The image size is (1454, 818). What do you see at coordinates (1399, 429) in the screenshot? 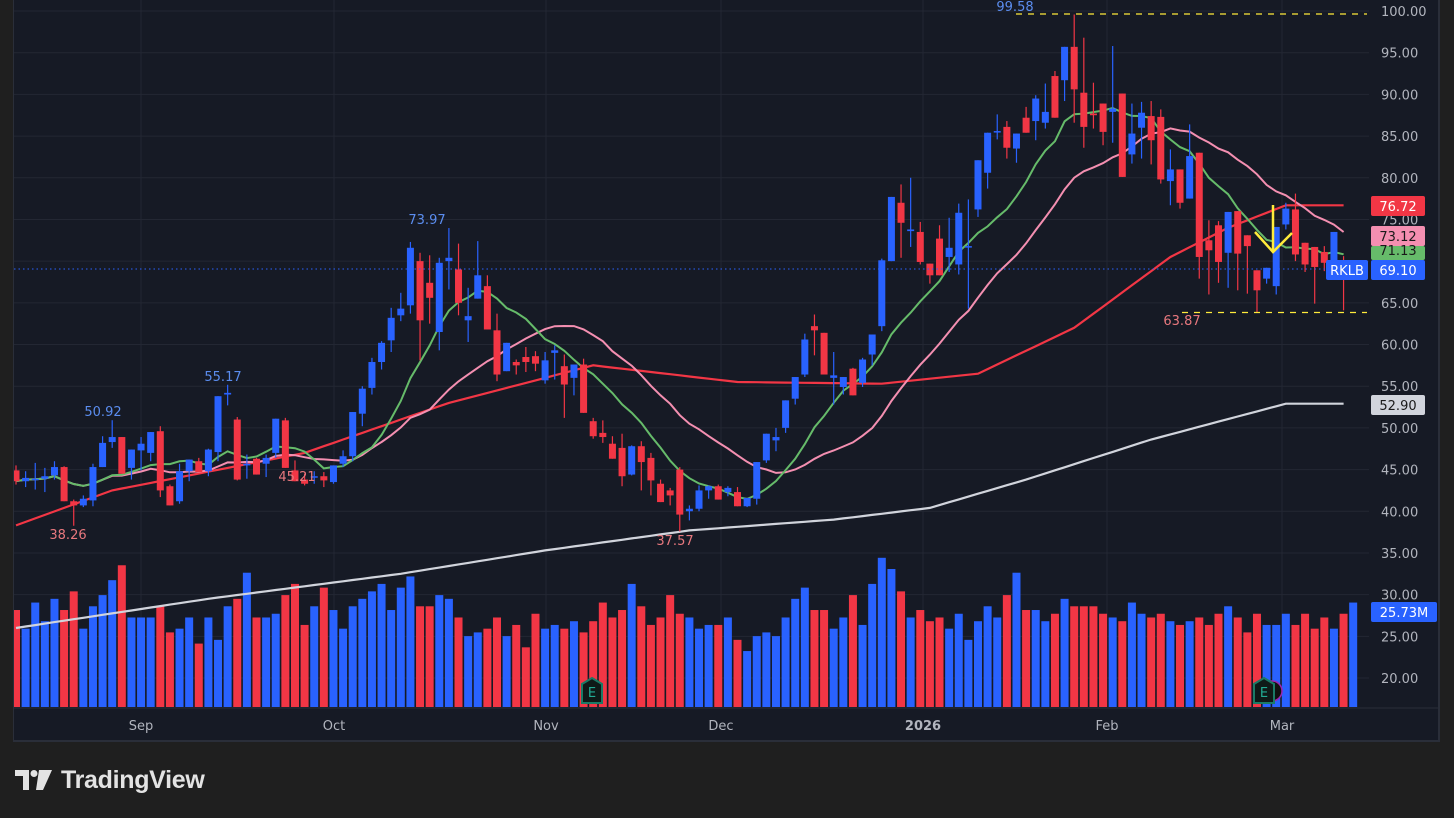
I see `price-tick: 50.00` at bounding box center [1399, 429].